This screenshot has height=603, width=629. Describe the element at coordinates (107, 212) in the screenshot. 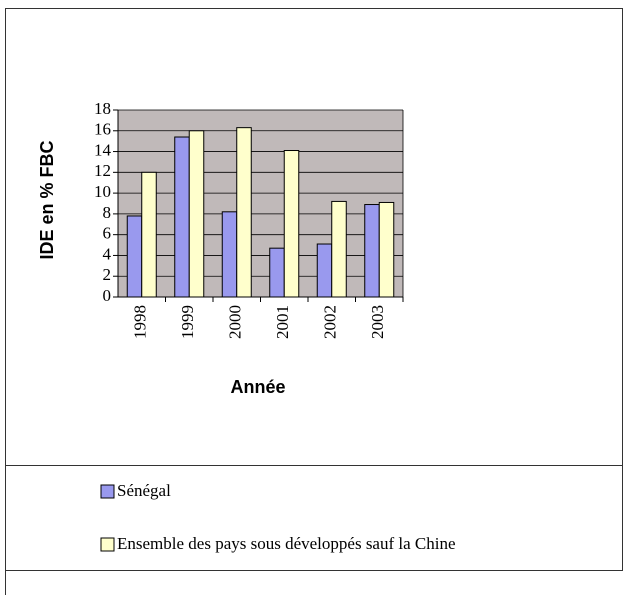

I see `y-tick-label: 8` at that location.